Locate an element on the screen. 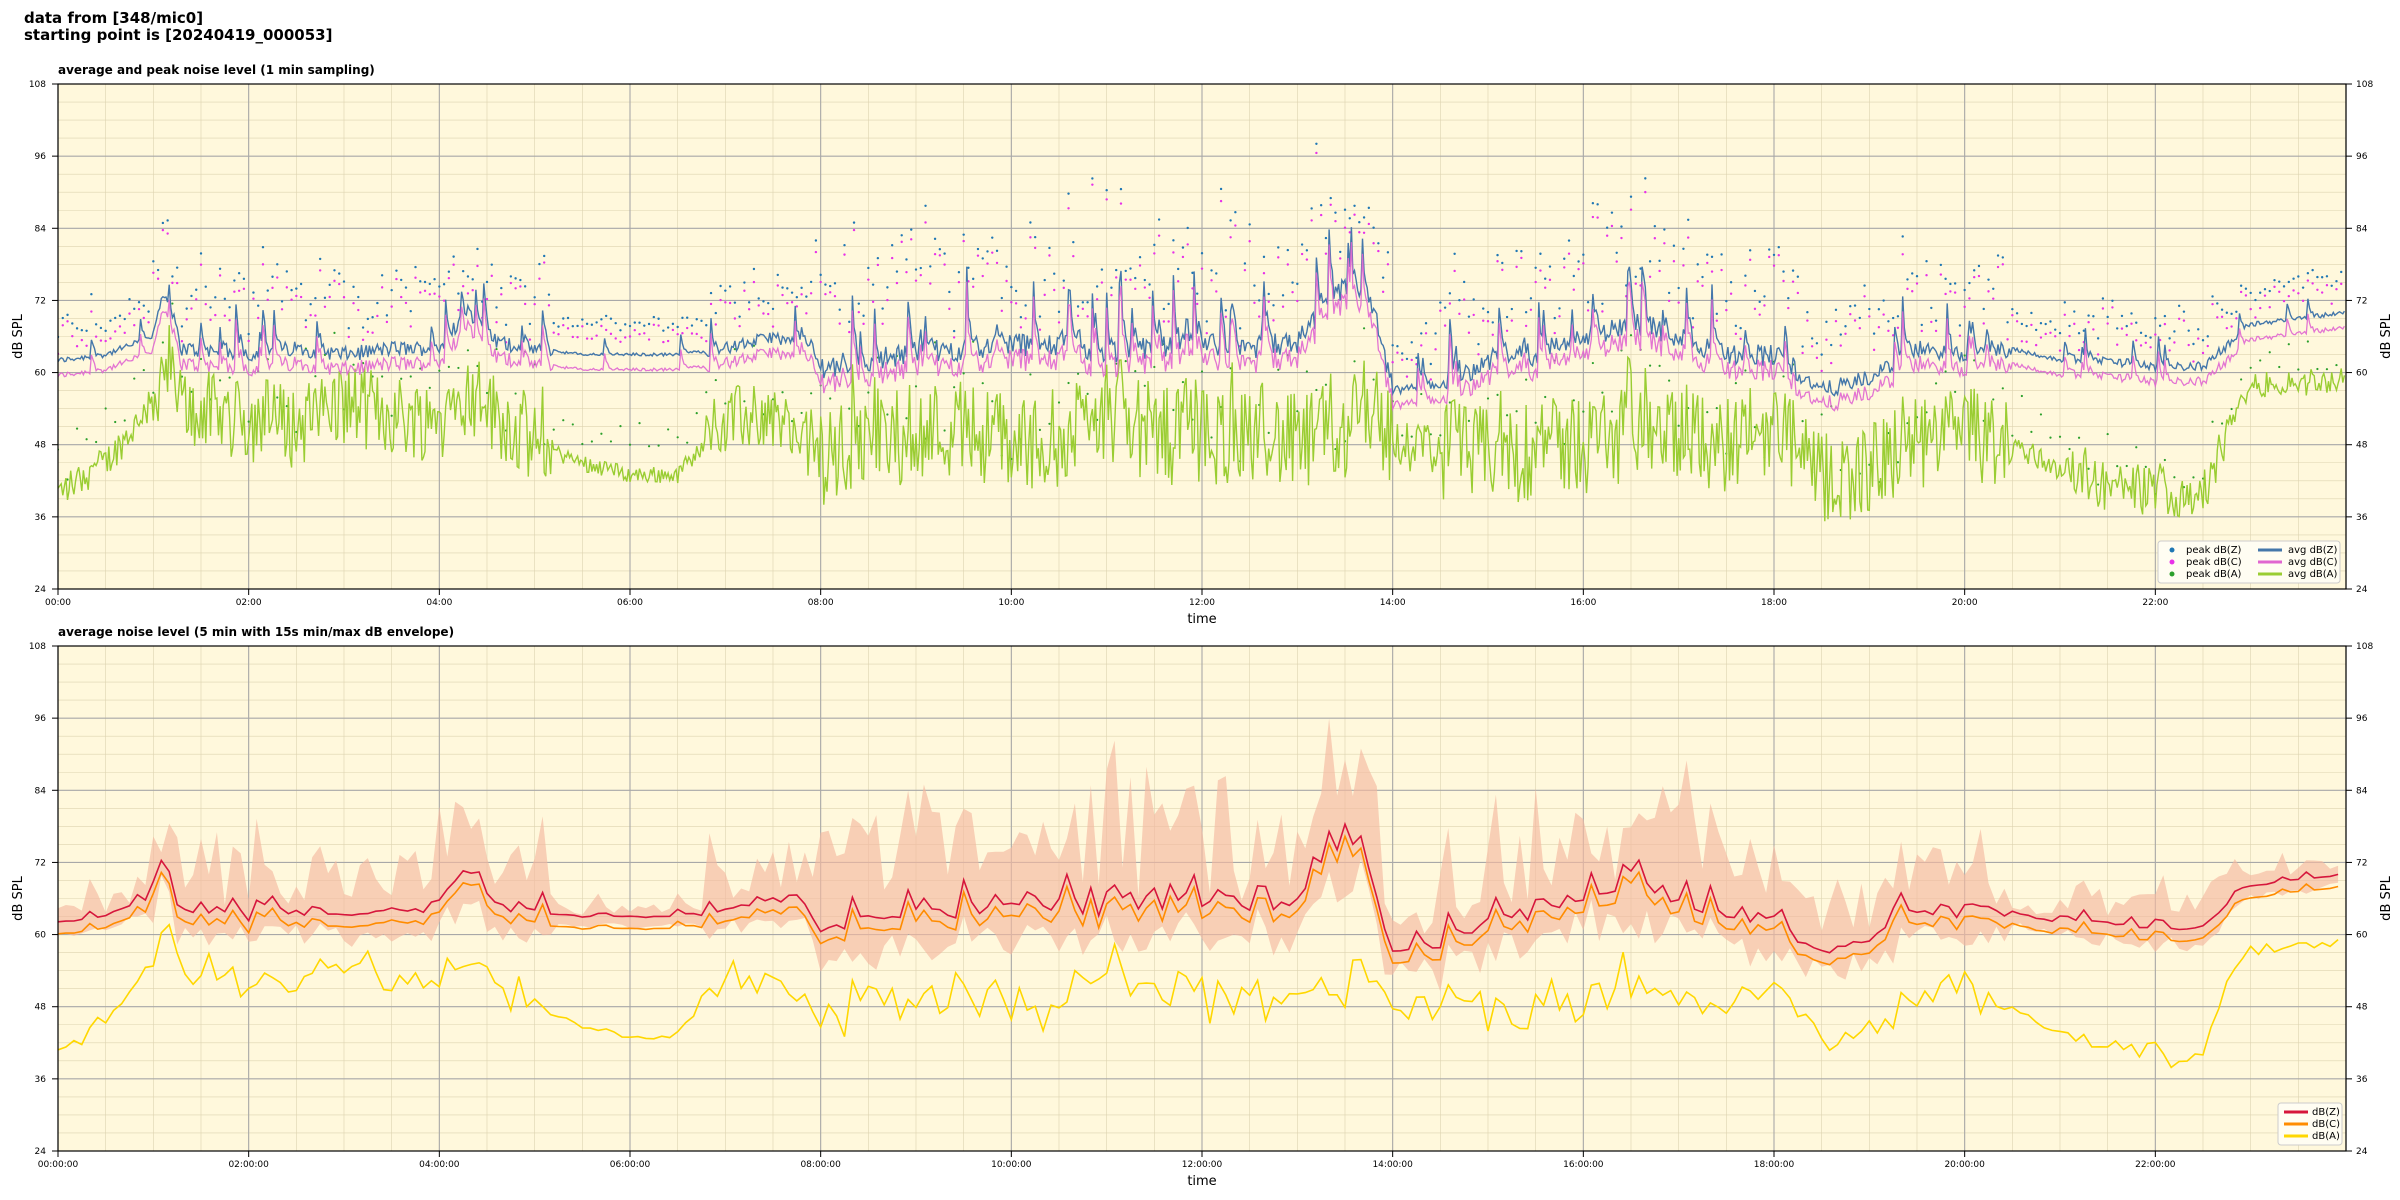 The image size is (2400, 1200). header-start-line: starting point is [20240419_000053] is located at coordinates (178, 35).